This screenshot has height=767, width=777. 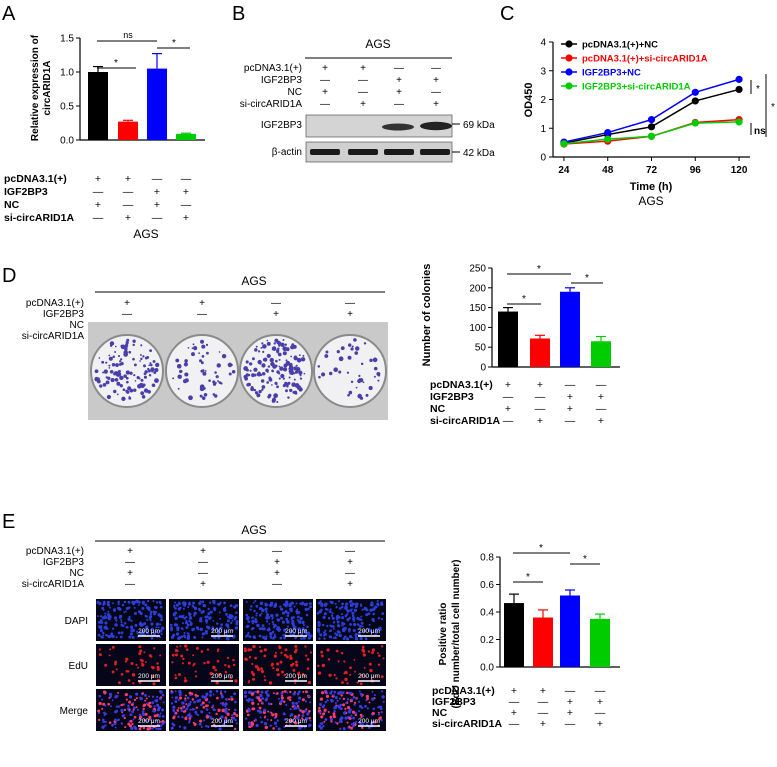 I want to click on d-ytick-label: 200, so click(x=477, y=288).